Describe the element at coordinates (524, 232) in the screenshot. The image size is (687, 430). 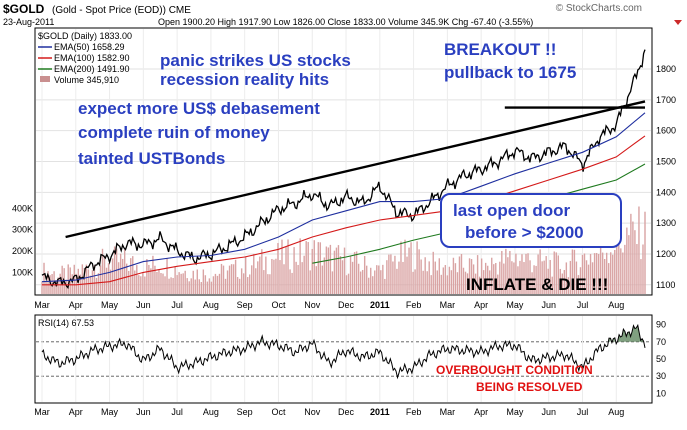
I see `annotation-door-2: before > $2000` at that location.